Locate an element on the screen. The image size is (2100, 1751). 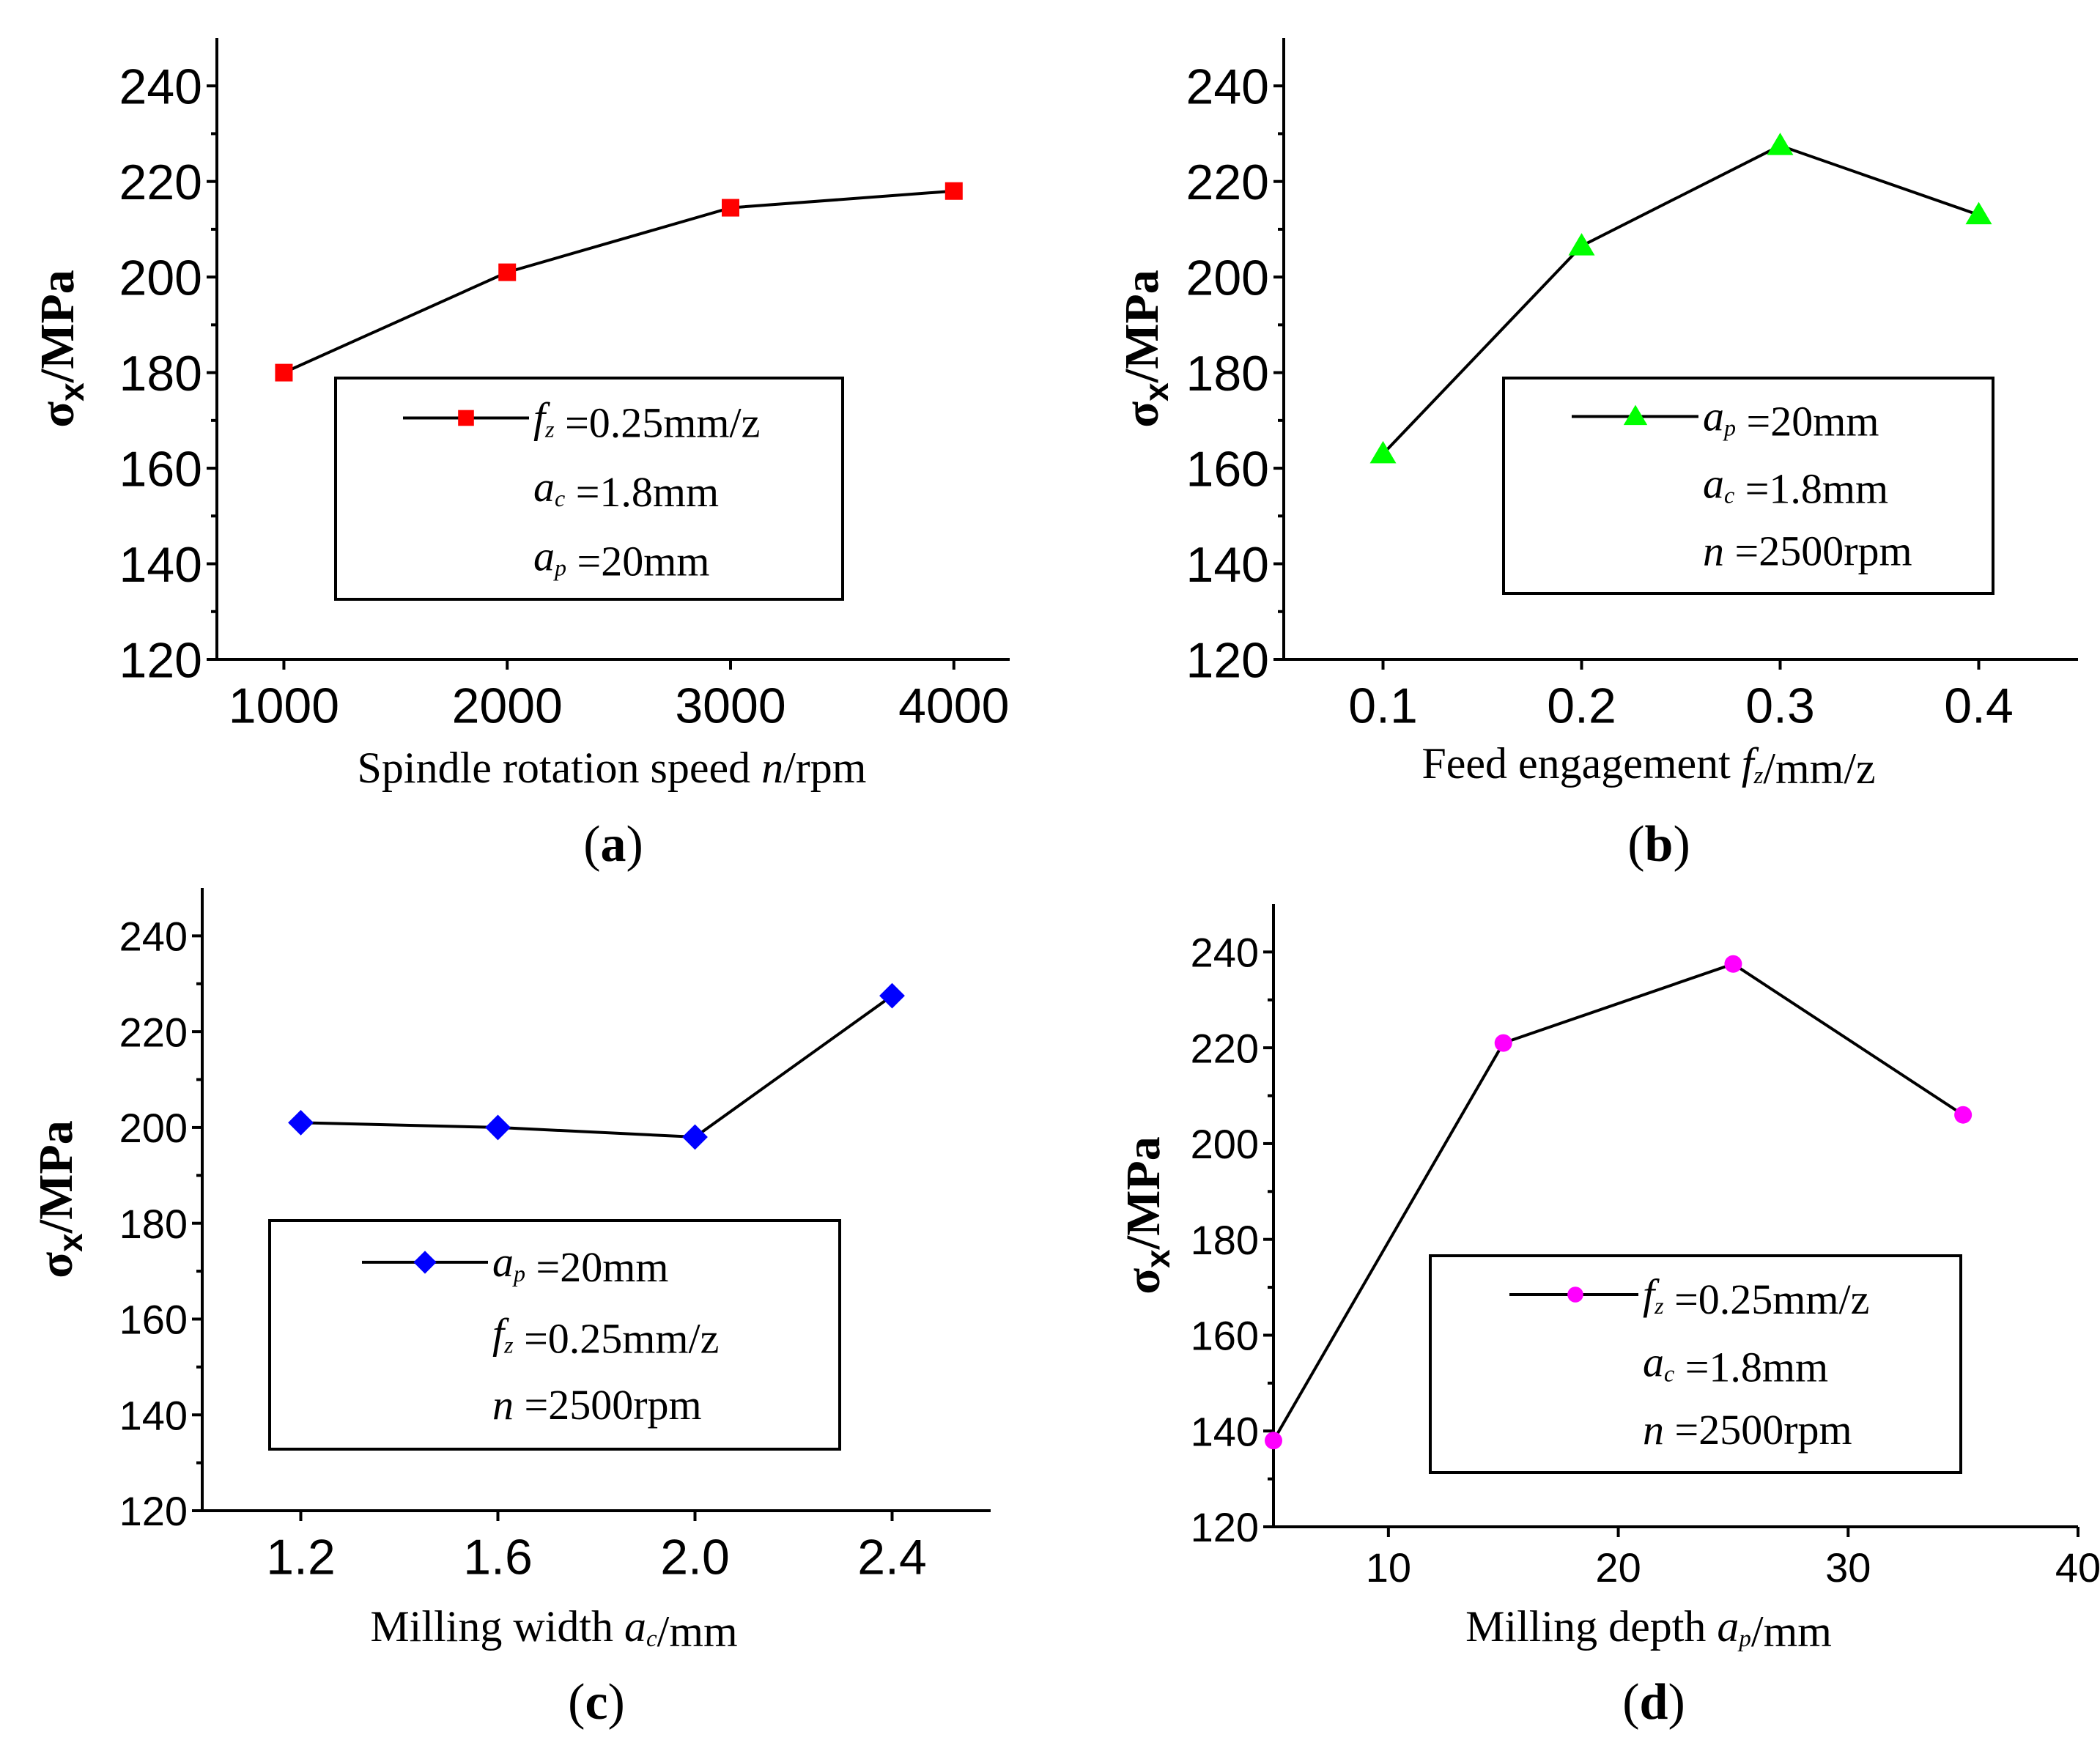
legend: fz =0.25mm/z ac =1.8mm ap =20mm is located at coordinates (589, 489).